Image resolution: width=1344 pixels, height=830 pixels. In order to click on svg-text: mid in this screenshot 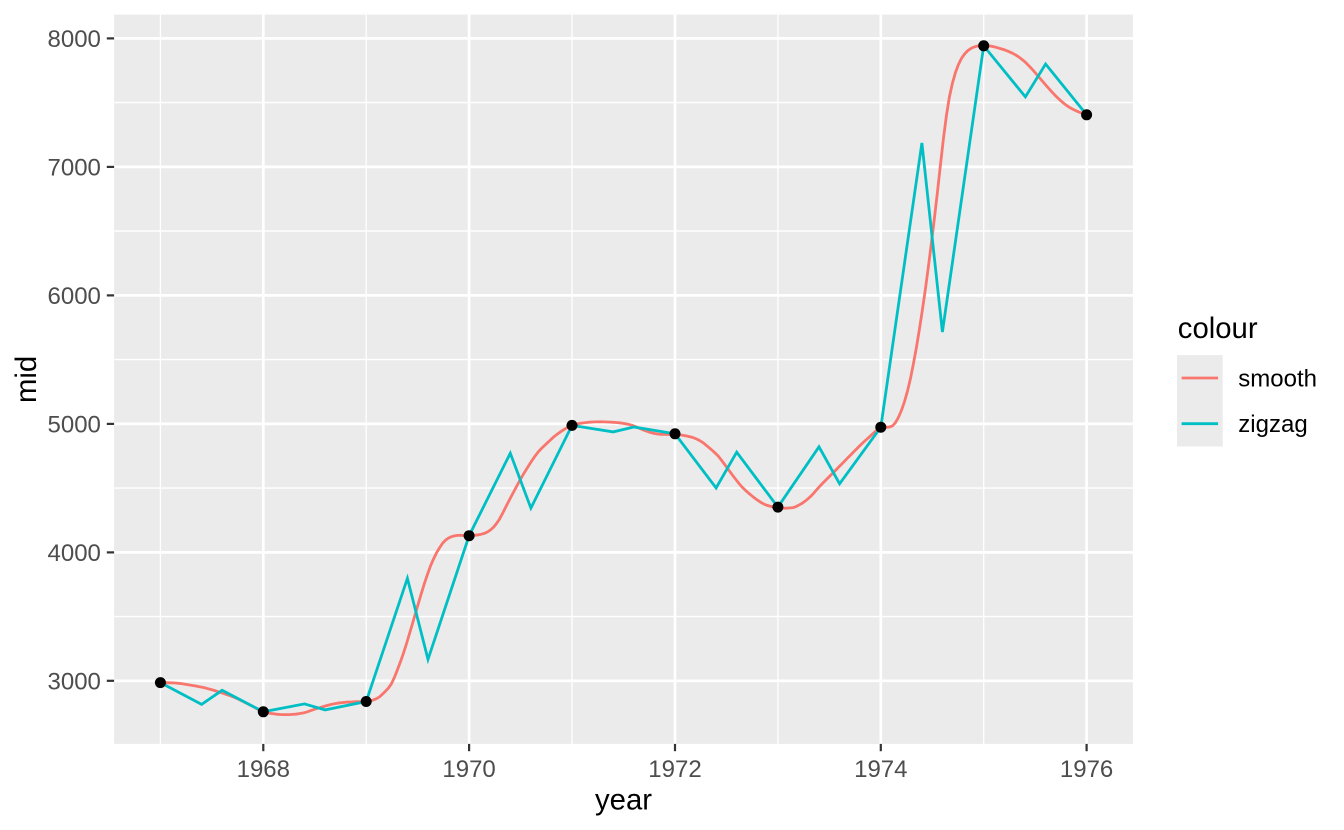, I will do `click(26, 379)`.